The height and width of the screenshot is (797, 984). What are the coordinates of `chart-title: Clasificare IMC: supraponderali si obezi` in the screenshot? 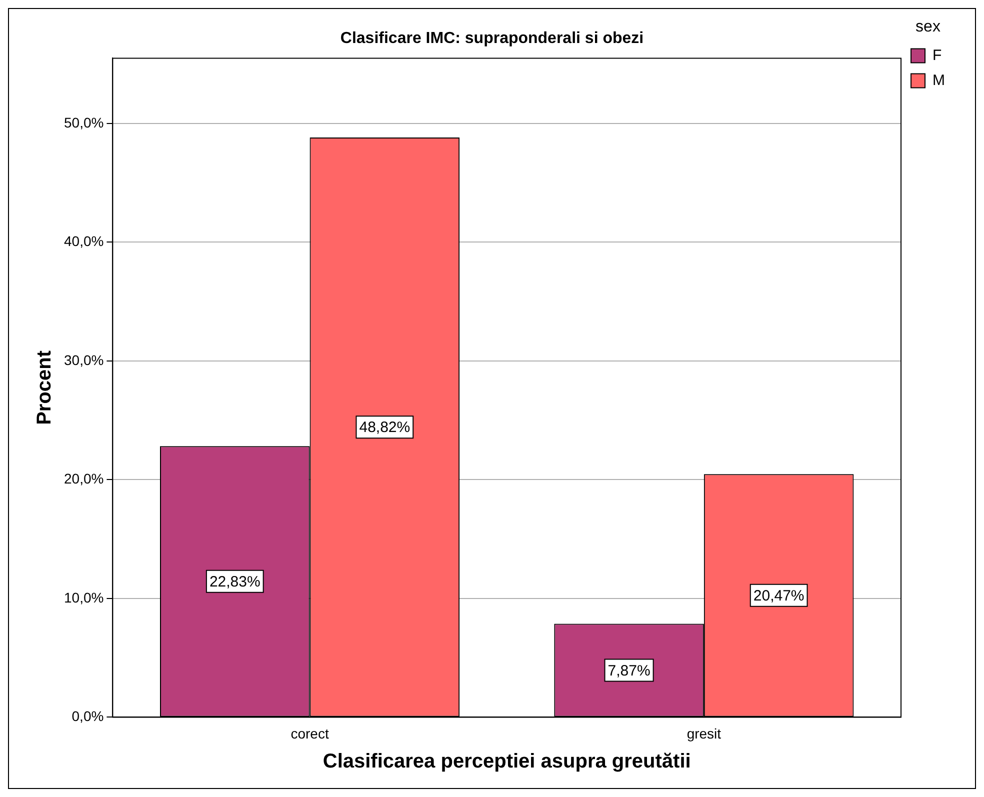 It's located at (492, 39).